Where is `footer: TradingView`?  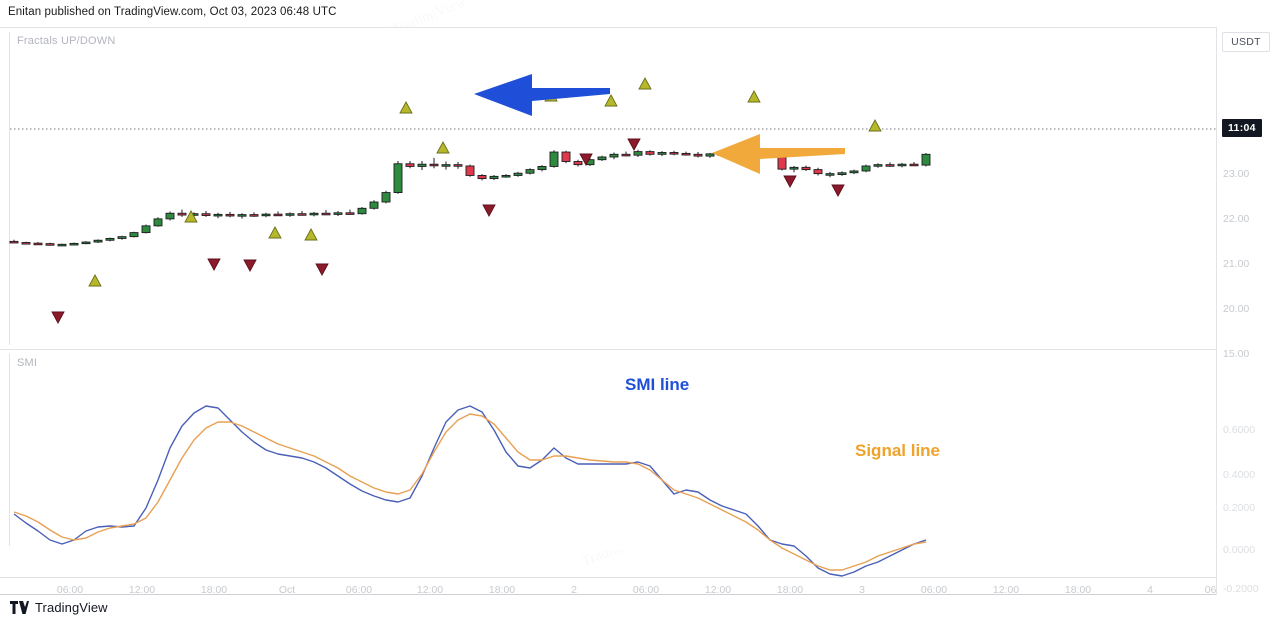 footer: TradingView is located at coordinates (59, 607).